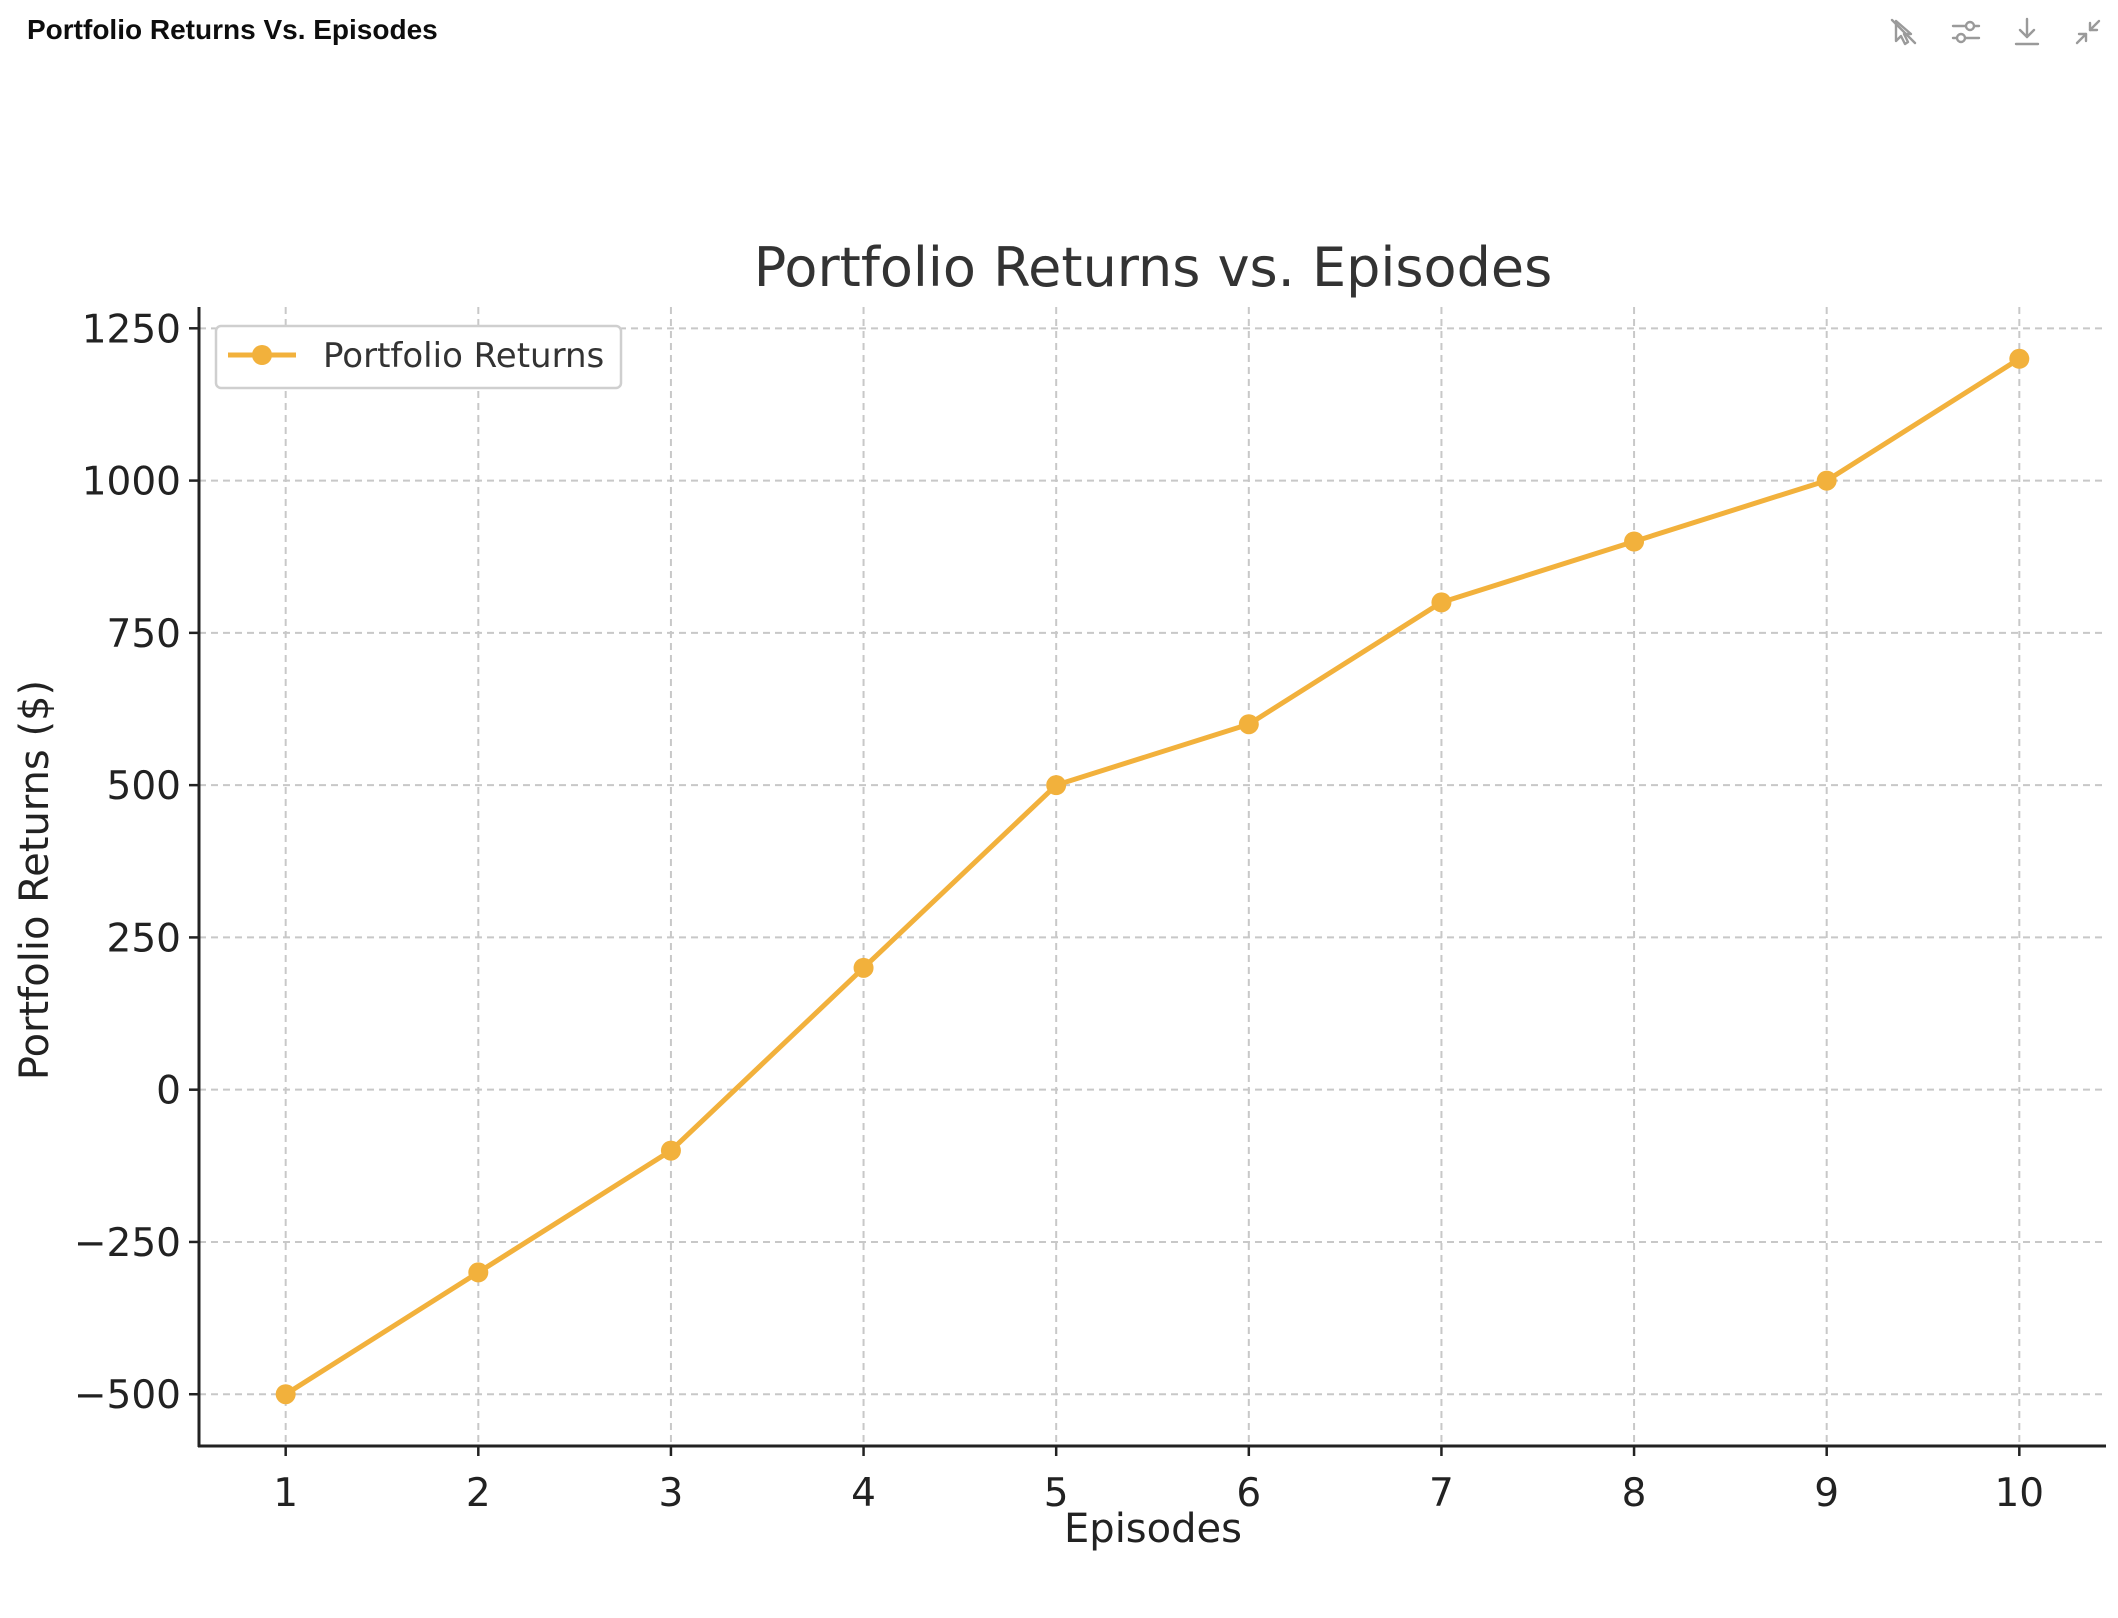  What do you see at coordinates (144, 786) in the screenshot?
I see `y-tick-label: 500` at bounding box center [144, 786].